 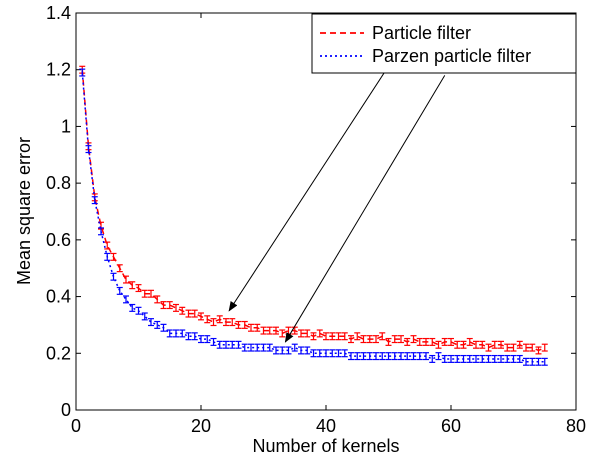 What do you see at coordinates (58, 183) in the screenshot?
I see `y-tick-label: 0.8` at bounding box center [58, 183].